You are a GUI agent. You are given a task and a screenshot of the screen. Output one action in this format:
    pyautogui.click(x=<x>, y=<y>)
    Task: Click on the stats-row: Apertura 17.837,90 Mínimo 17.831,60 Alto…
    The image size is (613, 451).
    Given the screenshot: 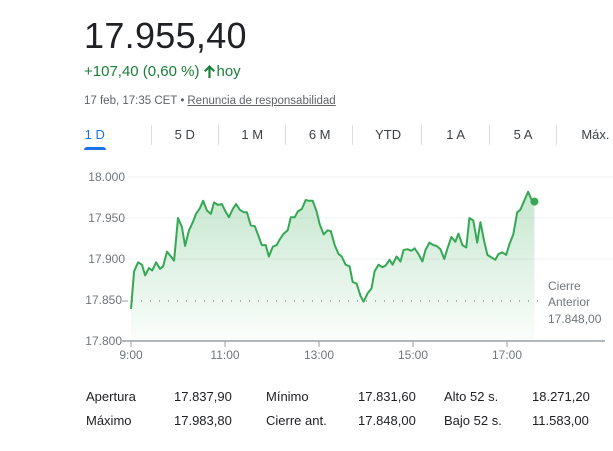 What is the action you would take?
    pyautogui.click(x=338, y=397)
    